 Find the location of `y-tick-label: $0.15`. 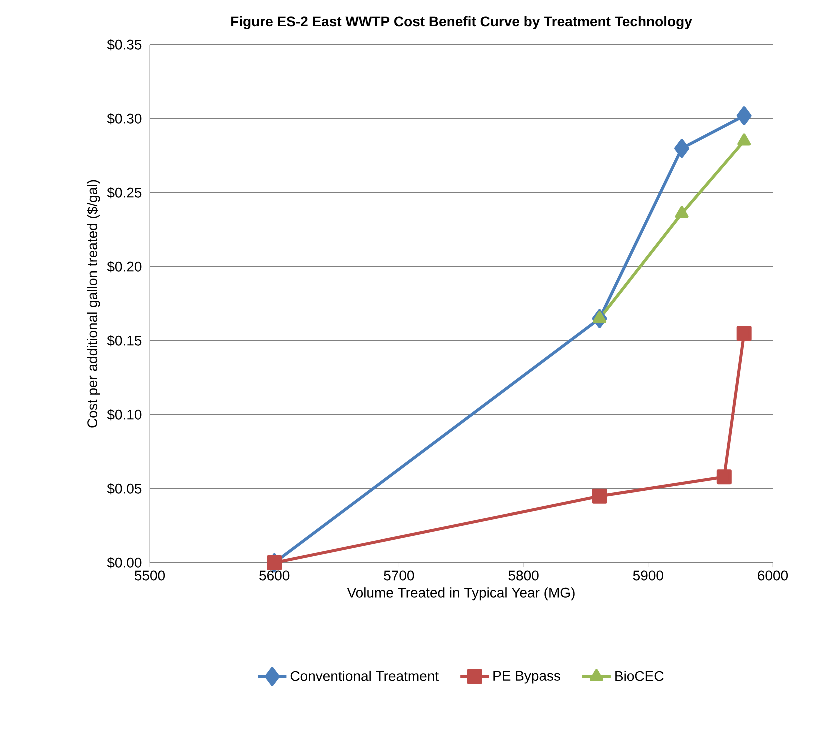

y-tick-label: $0.15 is located at coordinates (124, 341).